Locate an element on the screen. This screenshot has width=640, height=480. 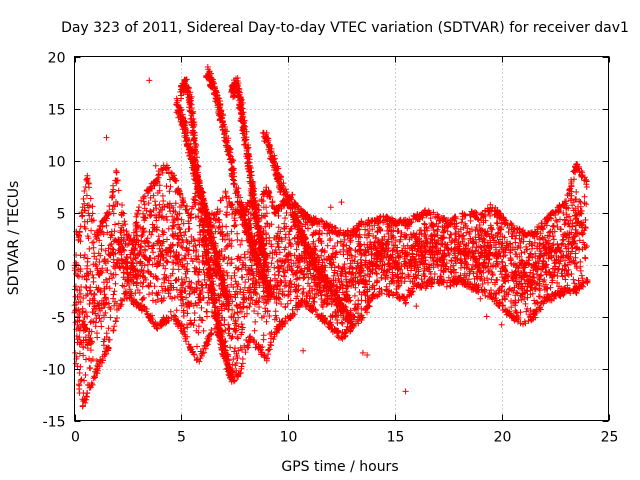
x-tick-label: 25 is located at coordinates (610, 438).